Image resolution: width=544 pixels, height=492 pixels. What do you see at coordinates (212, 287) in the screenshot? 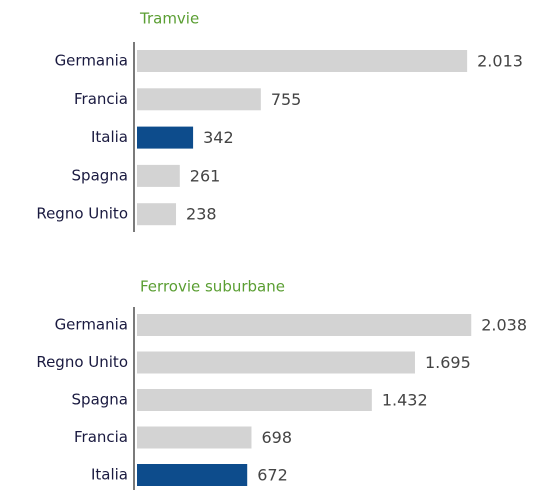
I see `chart-title: Ferrovie suburbane` at bounding box center [212, 287].